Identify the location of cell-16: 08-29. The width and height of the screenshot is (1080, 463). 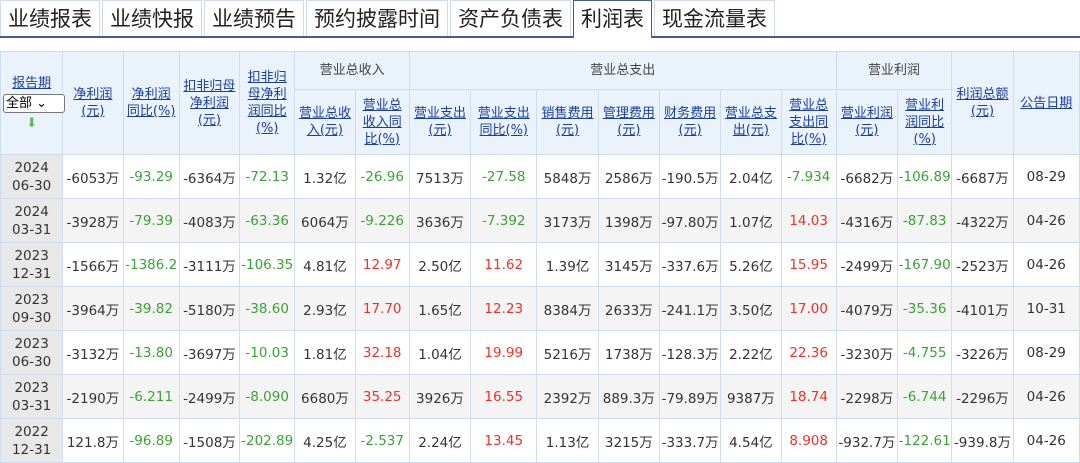
(1046, 352).